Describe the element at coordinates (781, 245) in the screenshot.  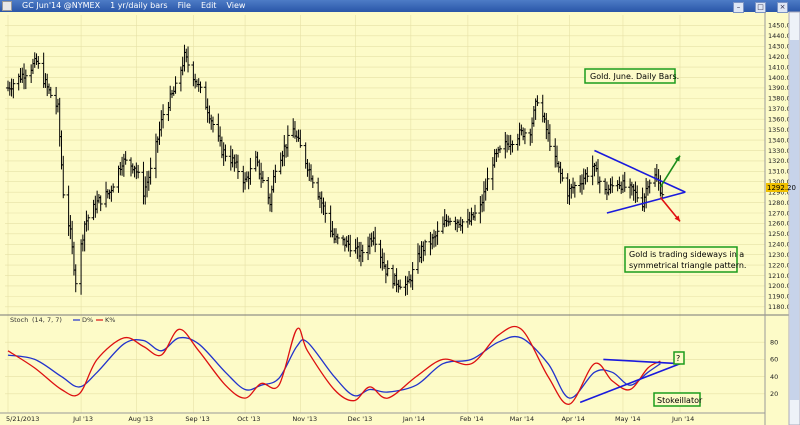
I see `price-tick-label: 1240.00` at that location.